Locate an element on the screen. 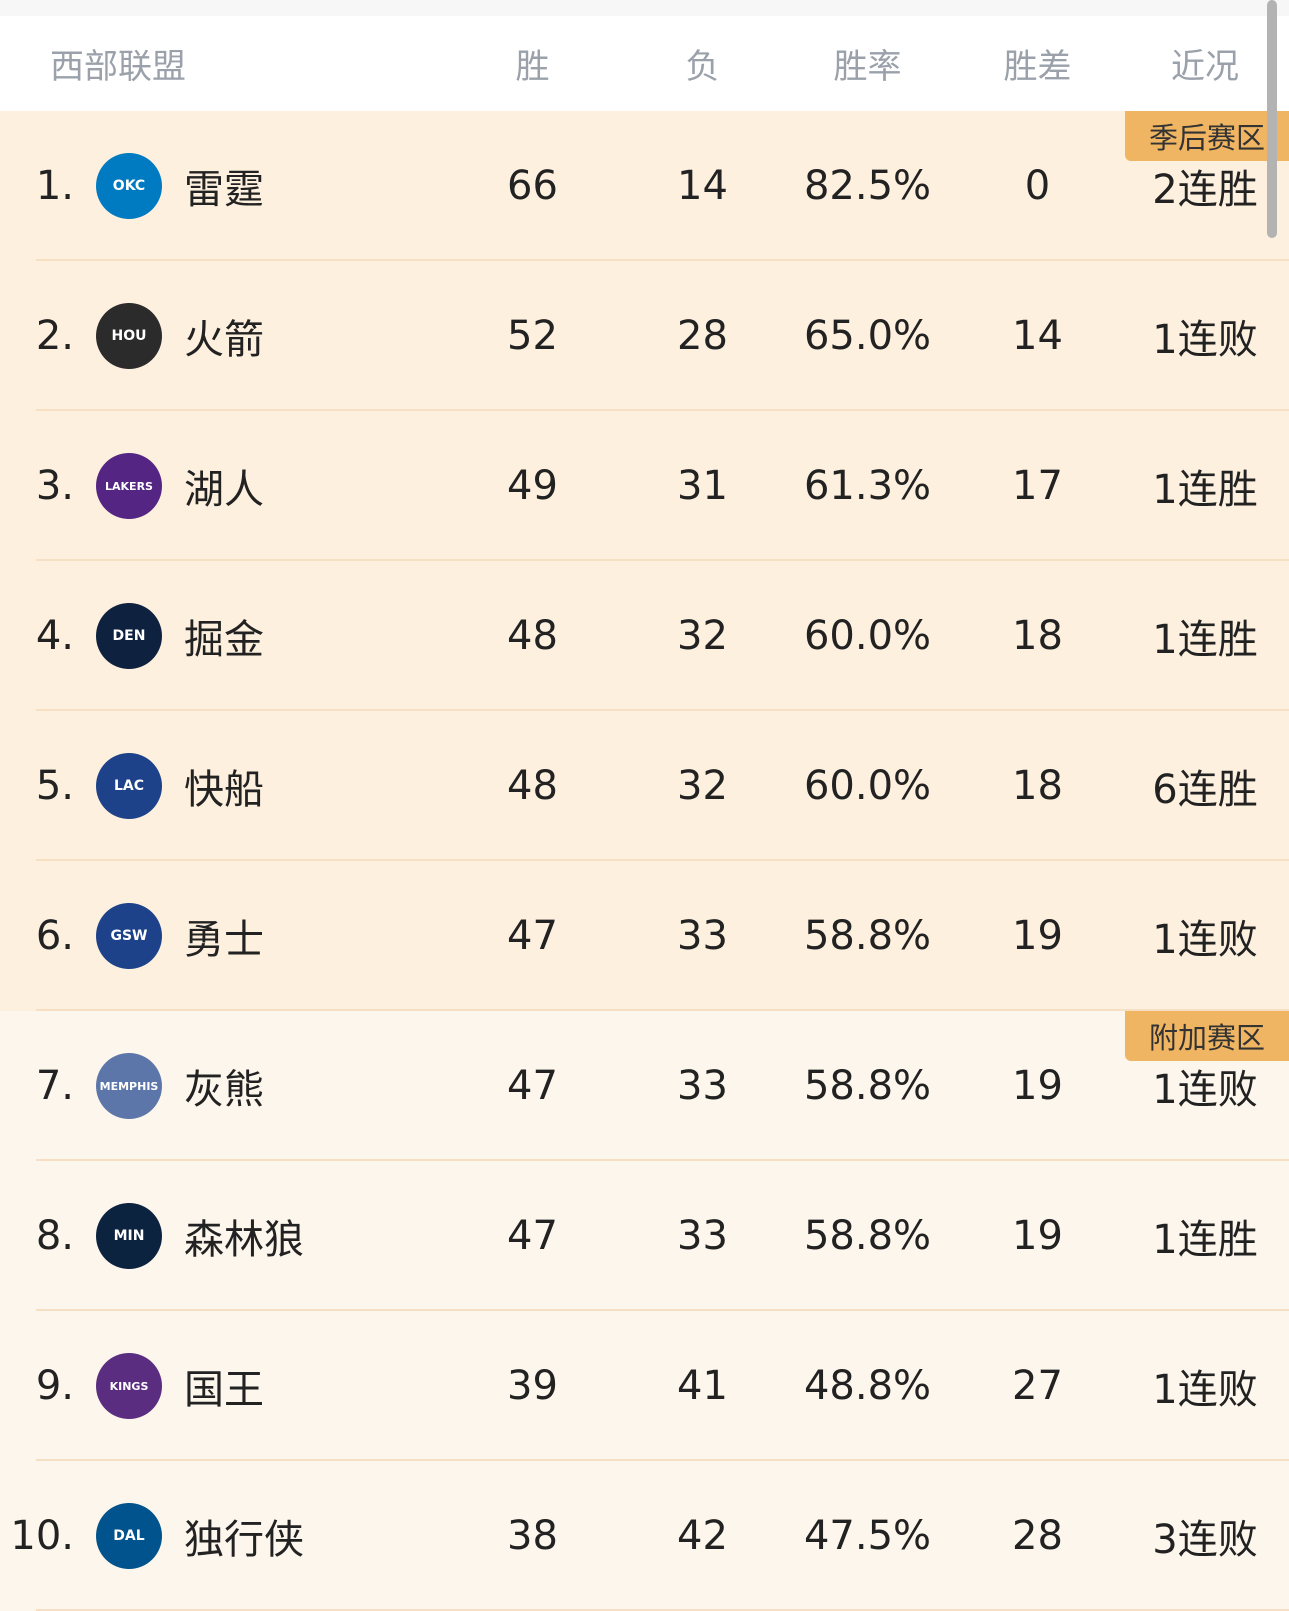  losses: 28 is located at coordinates (702, 336).